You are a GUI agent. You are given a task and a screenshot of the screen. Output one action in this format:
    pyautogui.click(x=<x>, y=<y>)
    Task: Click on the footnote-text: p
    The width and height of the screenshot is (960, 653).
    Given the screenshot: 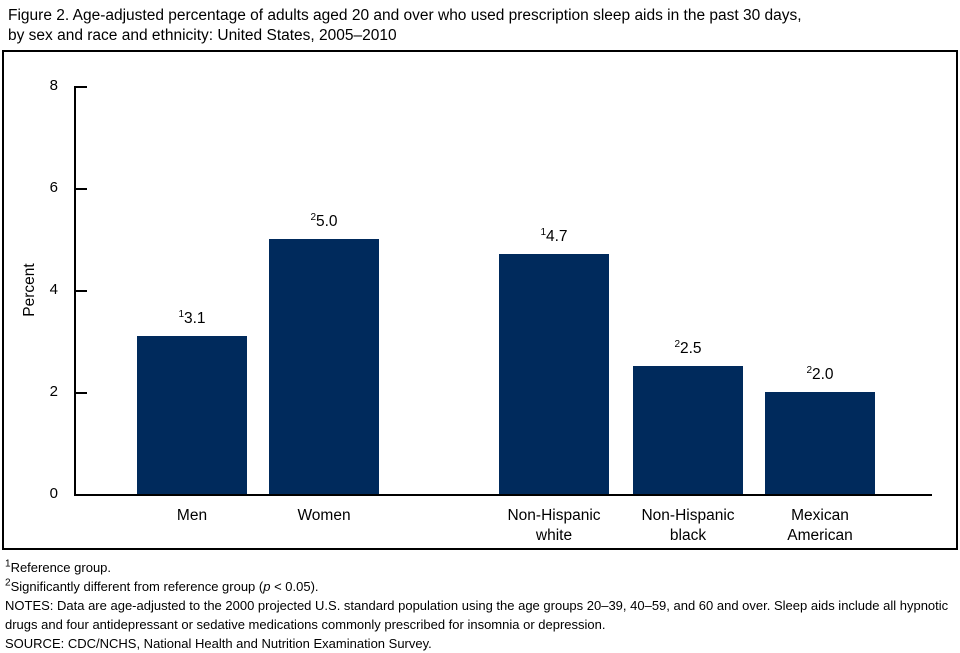 What is the action you would take?
    pyautogui.click(x=267, y=586)
    